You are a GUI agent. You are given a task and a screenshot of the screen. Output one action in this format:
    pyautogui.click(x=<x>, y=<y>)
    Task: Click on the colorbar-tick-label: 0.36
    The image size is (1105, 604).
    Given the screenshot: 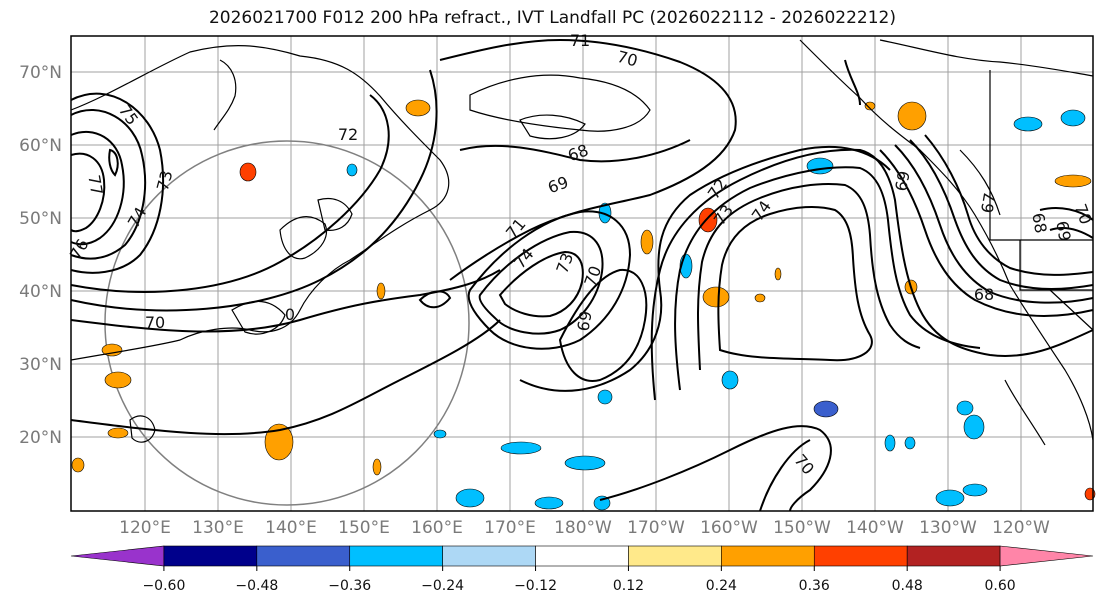 What is the action you would take?
    pyautogui.click(x=814, y=586)
    